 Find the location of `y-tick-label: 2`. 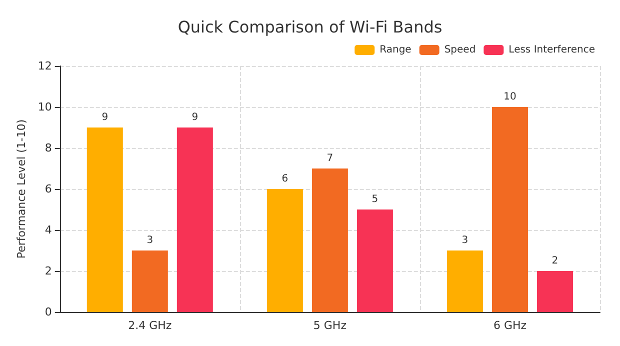

y-tick-label: 2 is located at coordinates (48, 271).